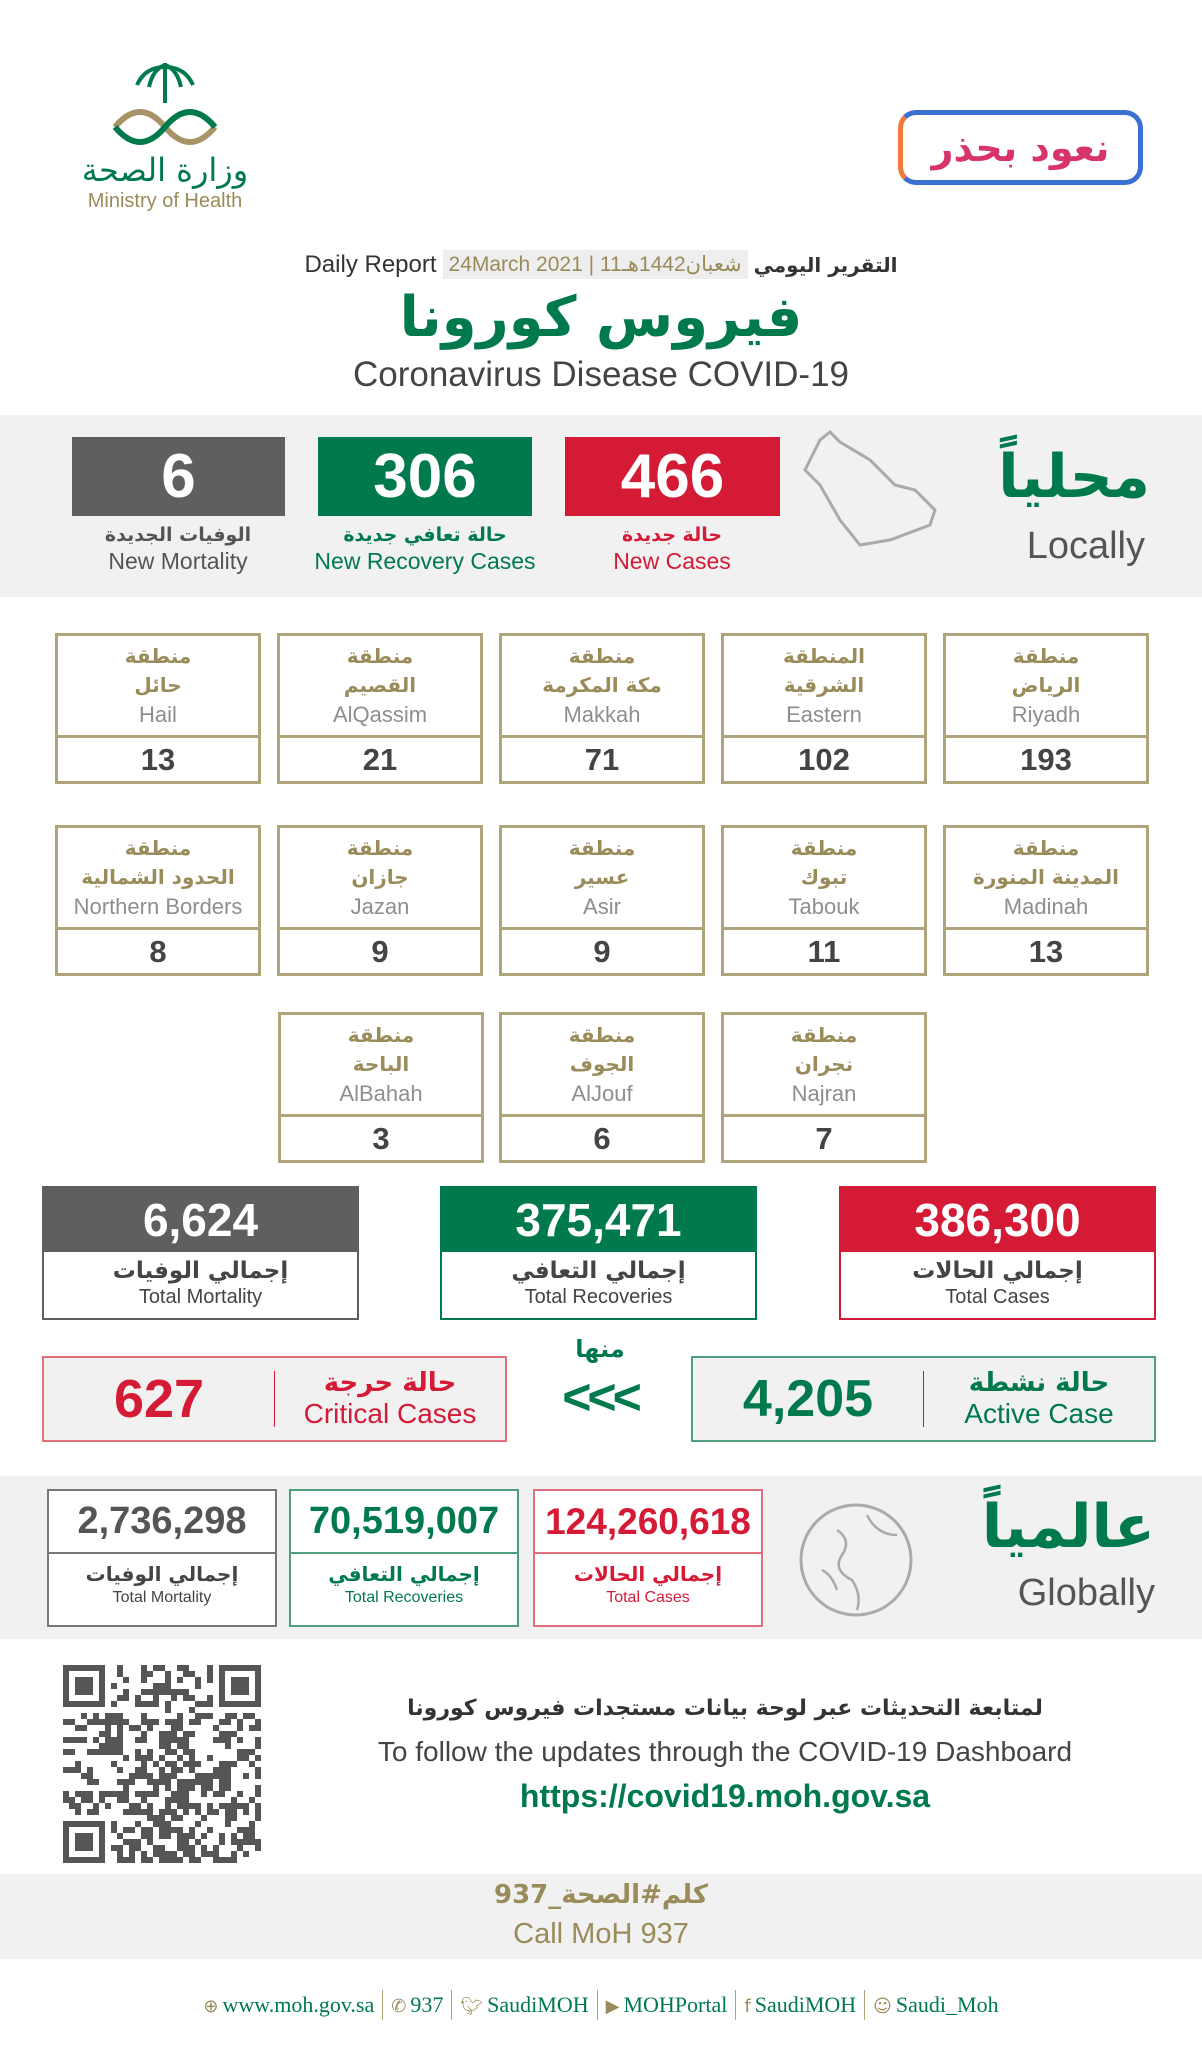  Describe the element at coordinates (1046, 906) in the screenshot. I see `region-name-en: Madinah` at that location.